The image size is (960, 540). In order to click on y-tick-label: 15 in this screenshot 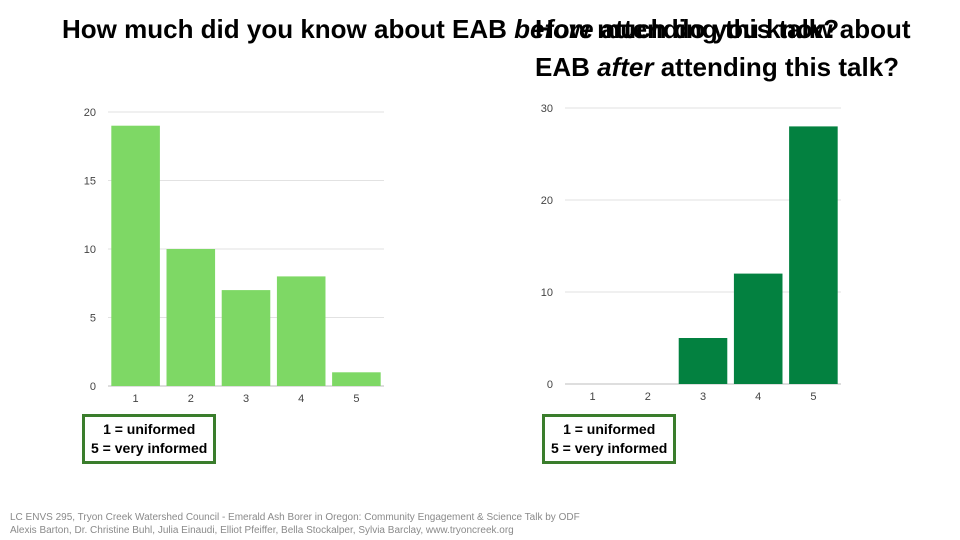, I will do `click(90, 182)`.